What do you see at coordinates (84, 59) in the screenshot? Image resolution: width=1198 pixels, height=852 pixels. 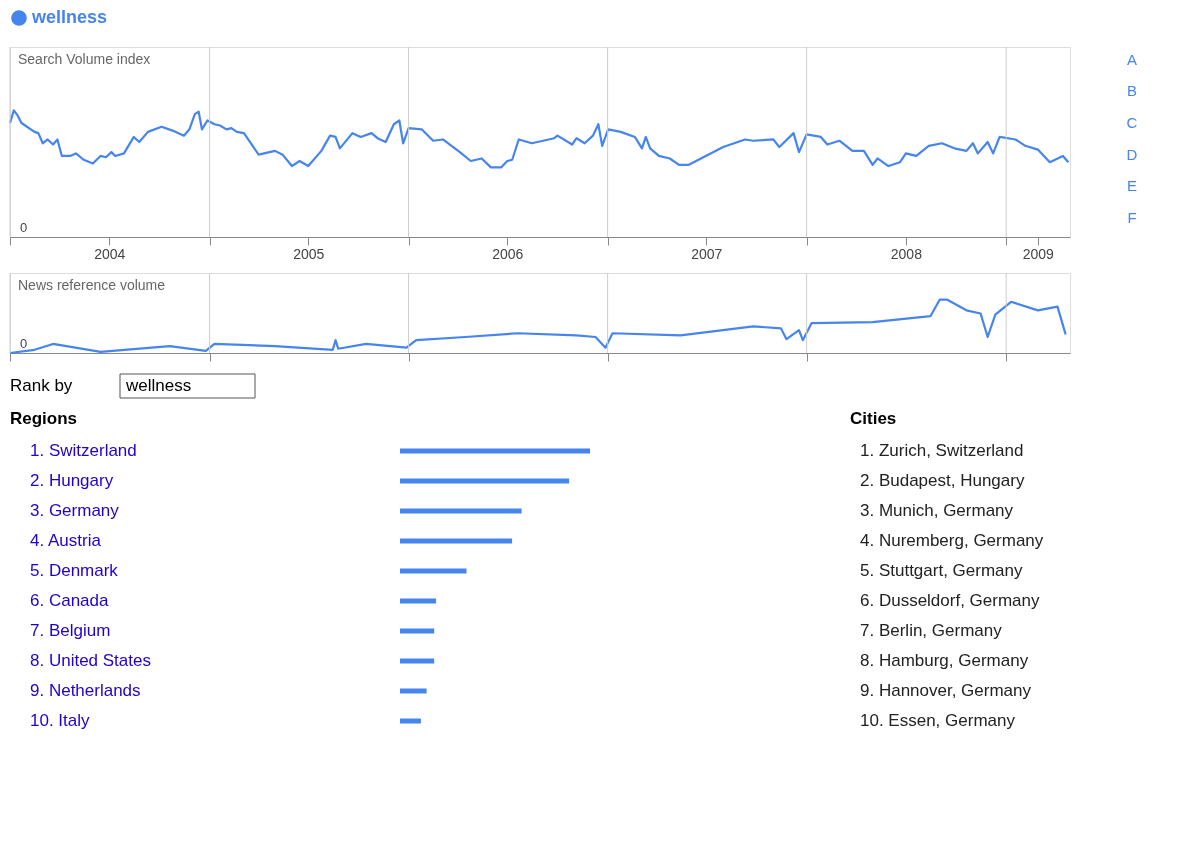 I see `y-axis-title: Search Volume index` at bounding box center [84, 59].